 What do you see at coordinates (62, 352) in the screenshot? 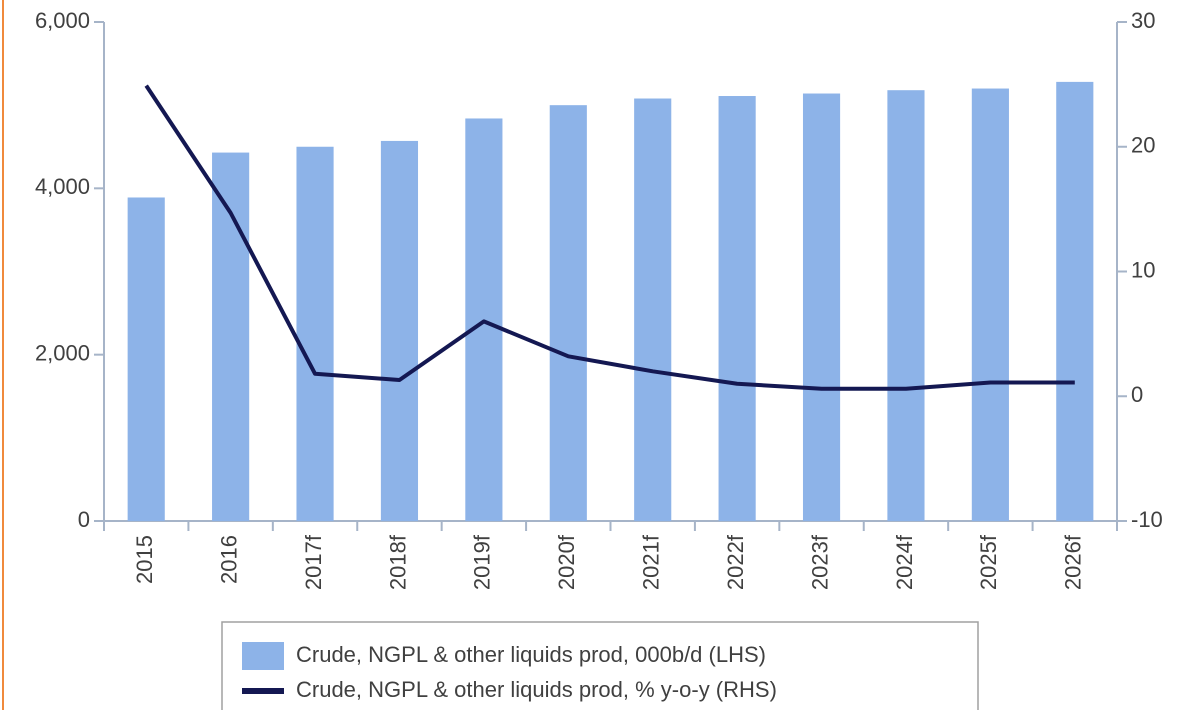
I see `y-tick-label: 2,000` at bounding box center [62, 352].